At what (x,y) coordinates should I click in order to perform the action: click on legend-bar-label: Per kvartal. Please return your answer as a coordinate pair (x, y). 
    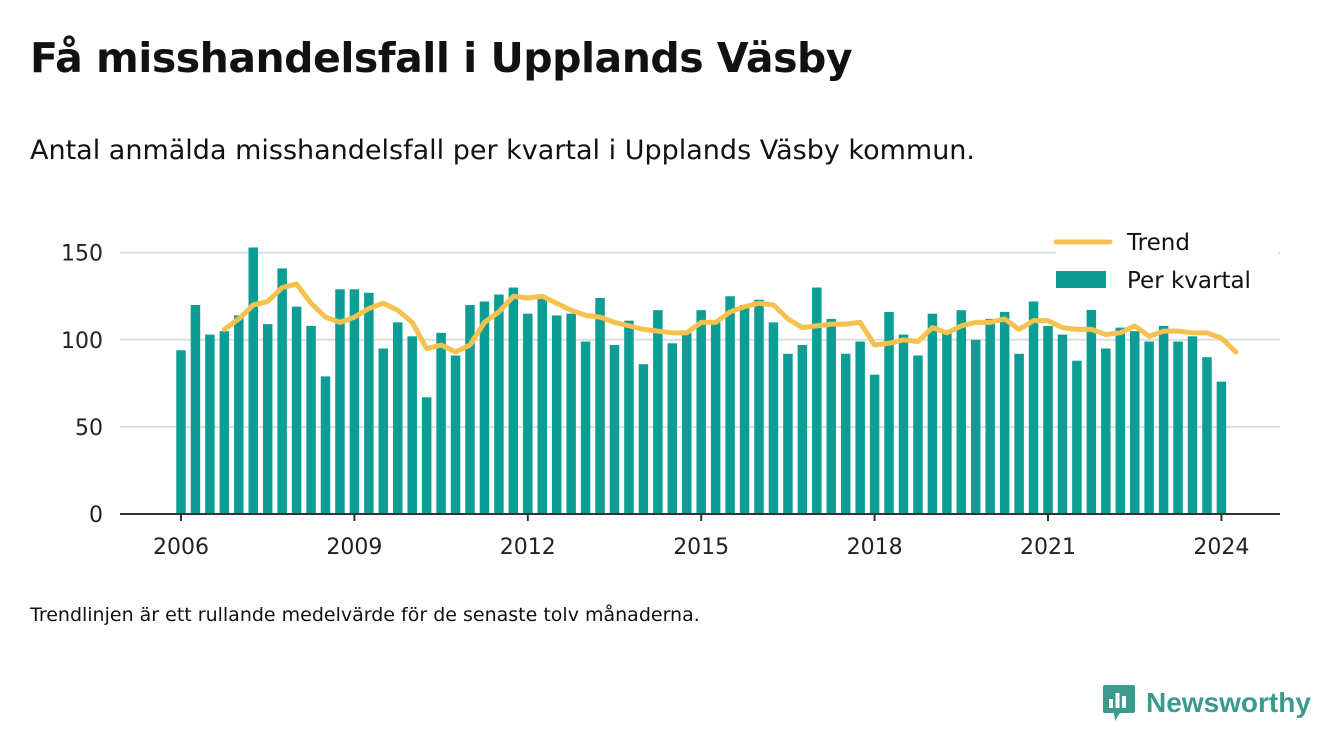
    Looking at the image, I should click on (1189, 281).